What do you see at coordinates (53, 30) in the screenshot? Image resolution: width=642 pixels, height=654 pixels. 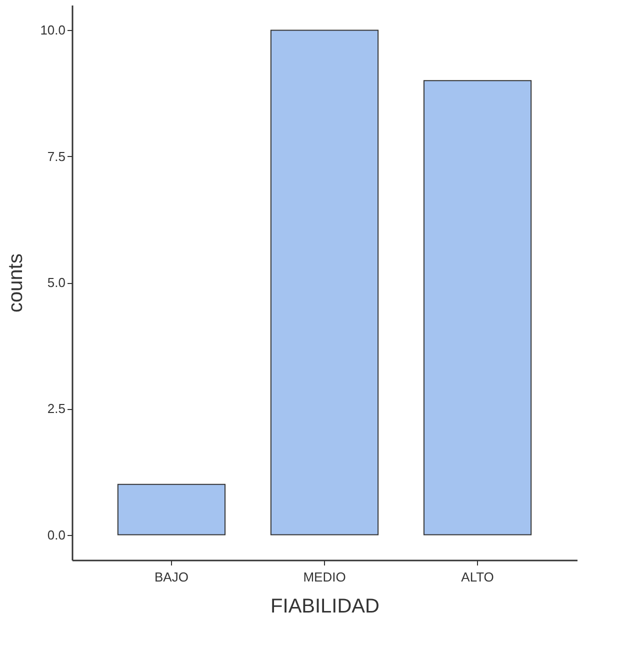 I see `y-tick-label: 10.0` at bounding box center [53, 30].